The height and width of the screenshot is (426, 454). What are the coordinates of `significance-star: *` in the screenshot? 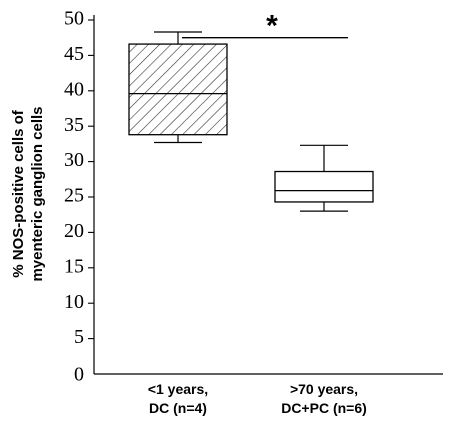 It's located at (272, 26).